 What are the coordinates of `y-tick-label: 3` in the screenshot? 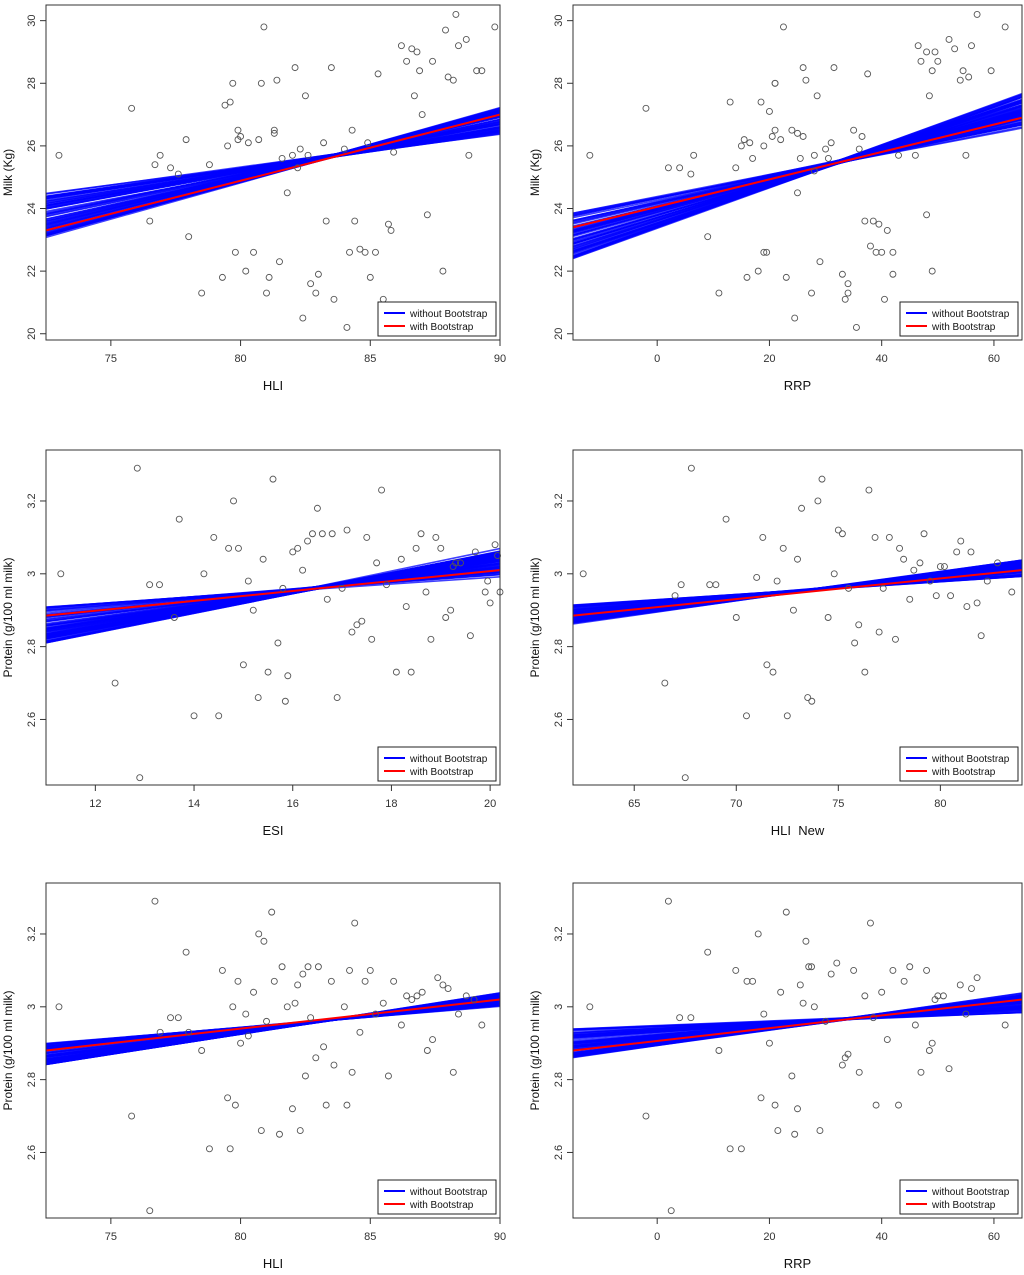 It's located at (559, 1007).